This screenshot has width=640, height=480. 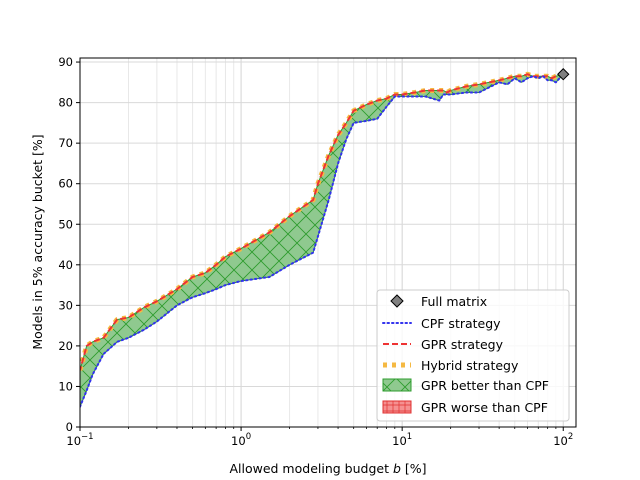 What do you see at coordinates (65, 184) in the screenshot?
I see `y-tick-label: 60` at bounding box center [65, 184].